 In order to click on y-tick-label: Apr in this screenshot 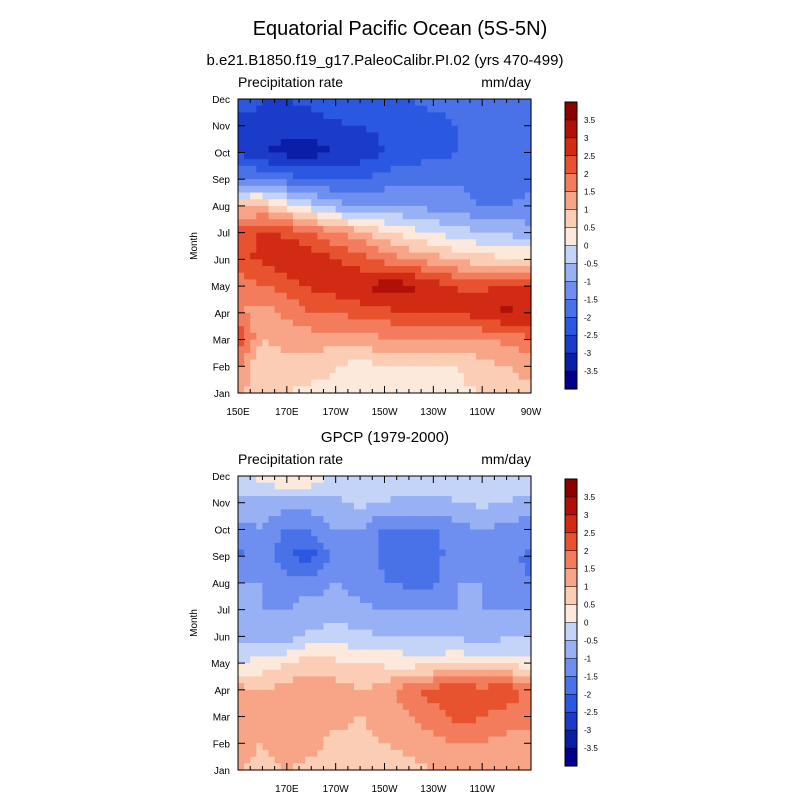, I will do `click(222, 314)`.